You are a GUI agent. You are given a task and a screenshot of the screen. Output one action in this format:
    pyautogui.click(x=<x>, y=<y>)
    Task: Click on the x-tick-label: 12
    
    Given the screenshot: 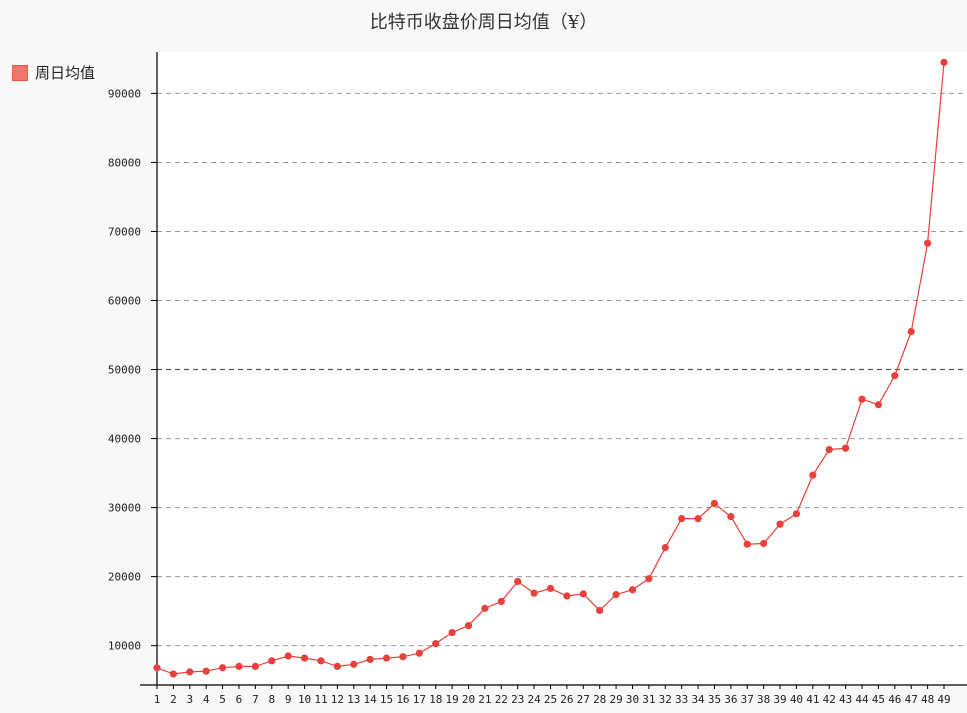 What is the action you would take?
    pyautogui.click(x=337, y=699)
    